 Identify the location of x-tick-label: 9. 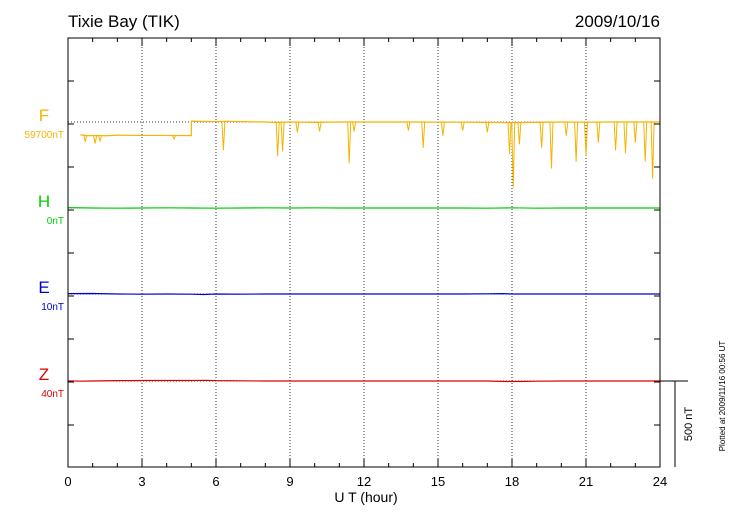
(289, 481).